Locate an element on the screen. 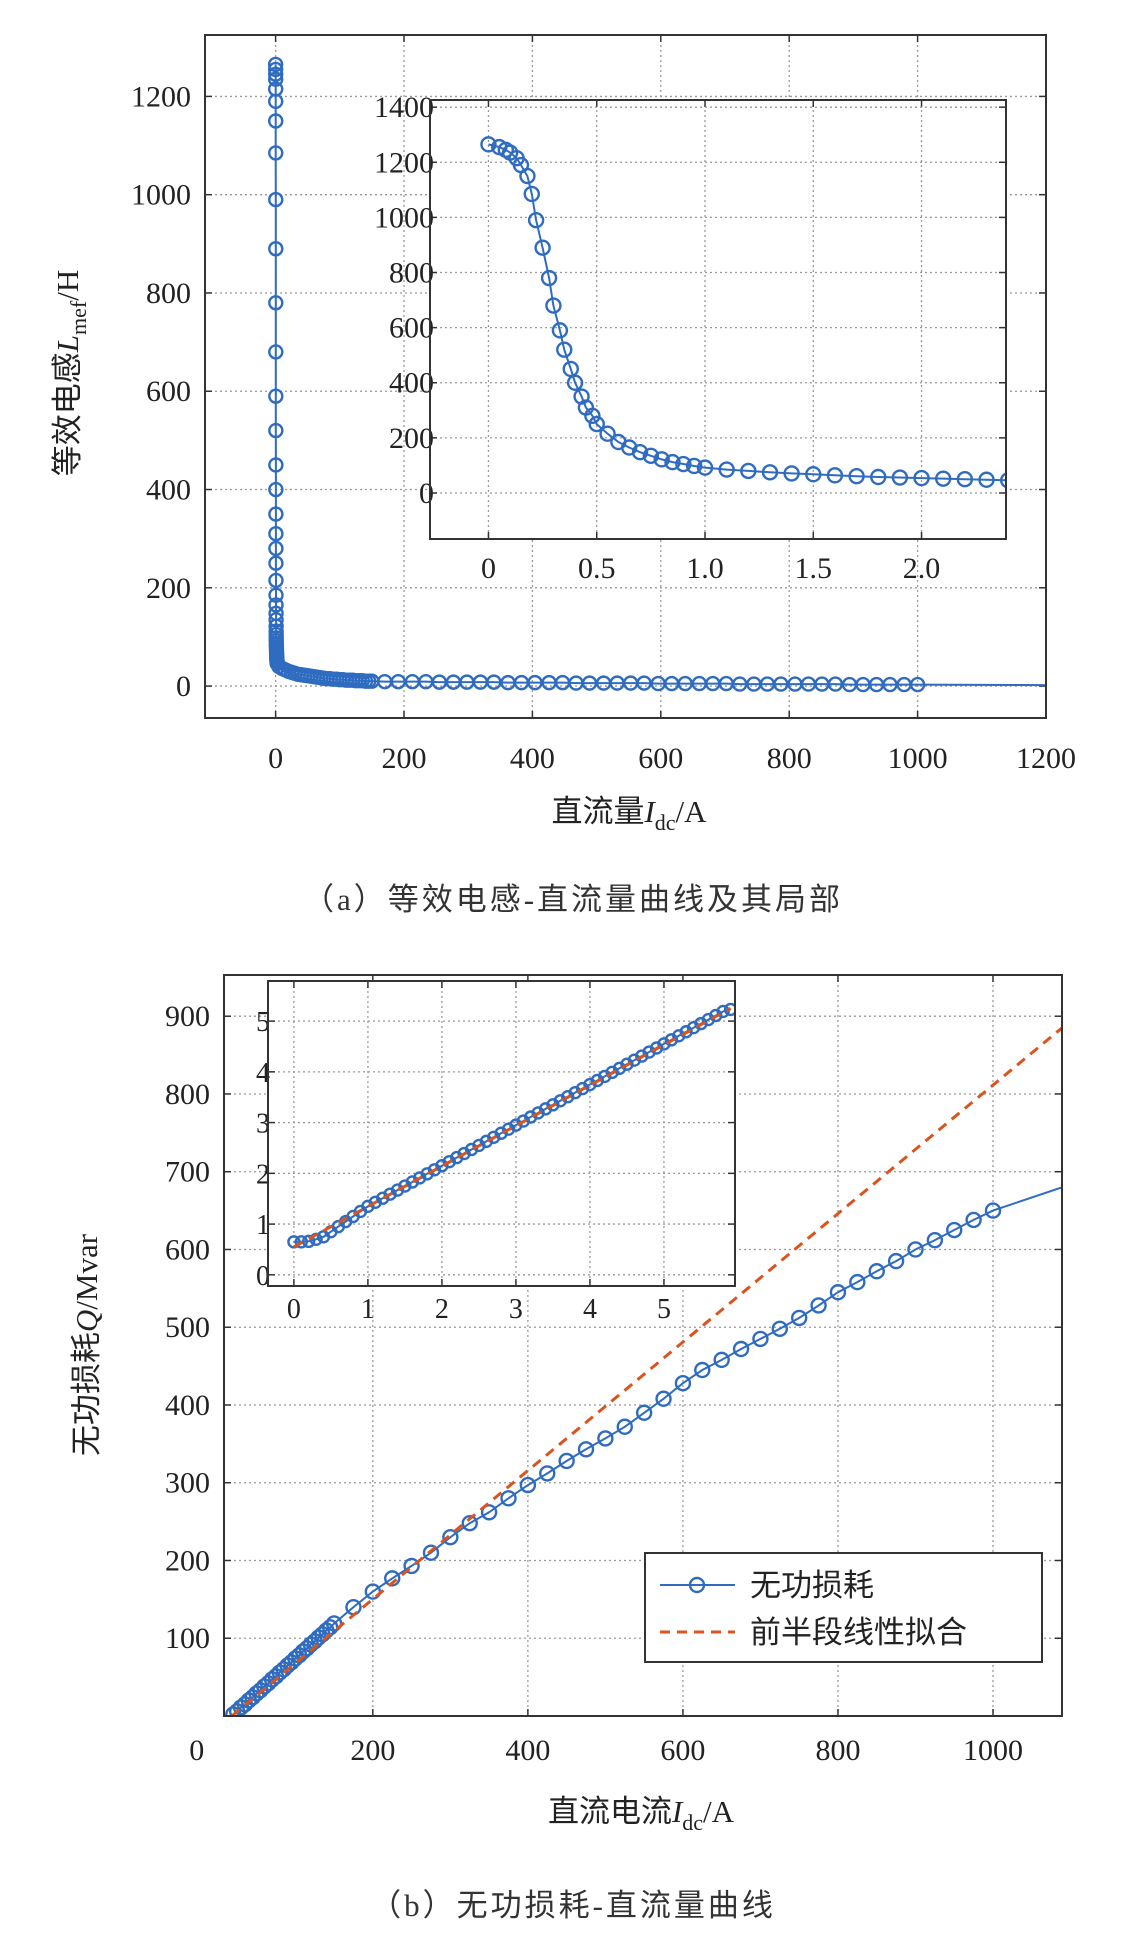  y-tick-label: 1 is located at coordinates (263, 1225).